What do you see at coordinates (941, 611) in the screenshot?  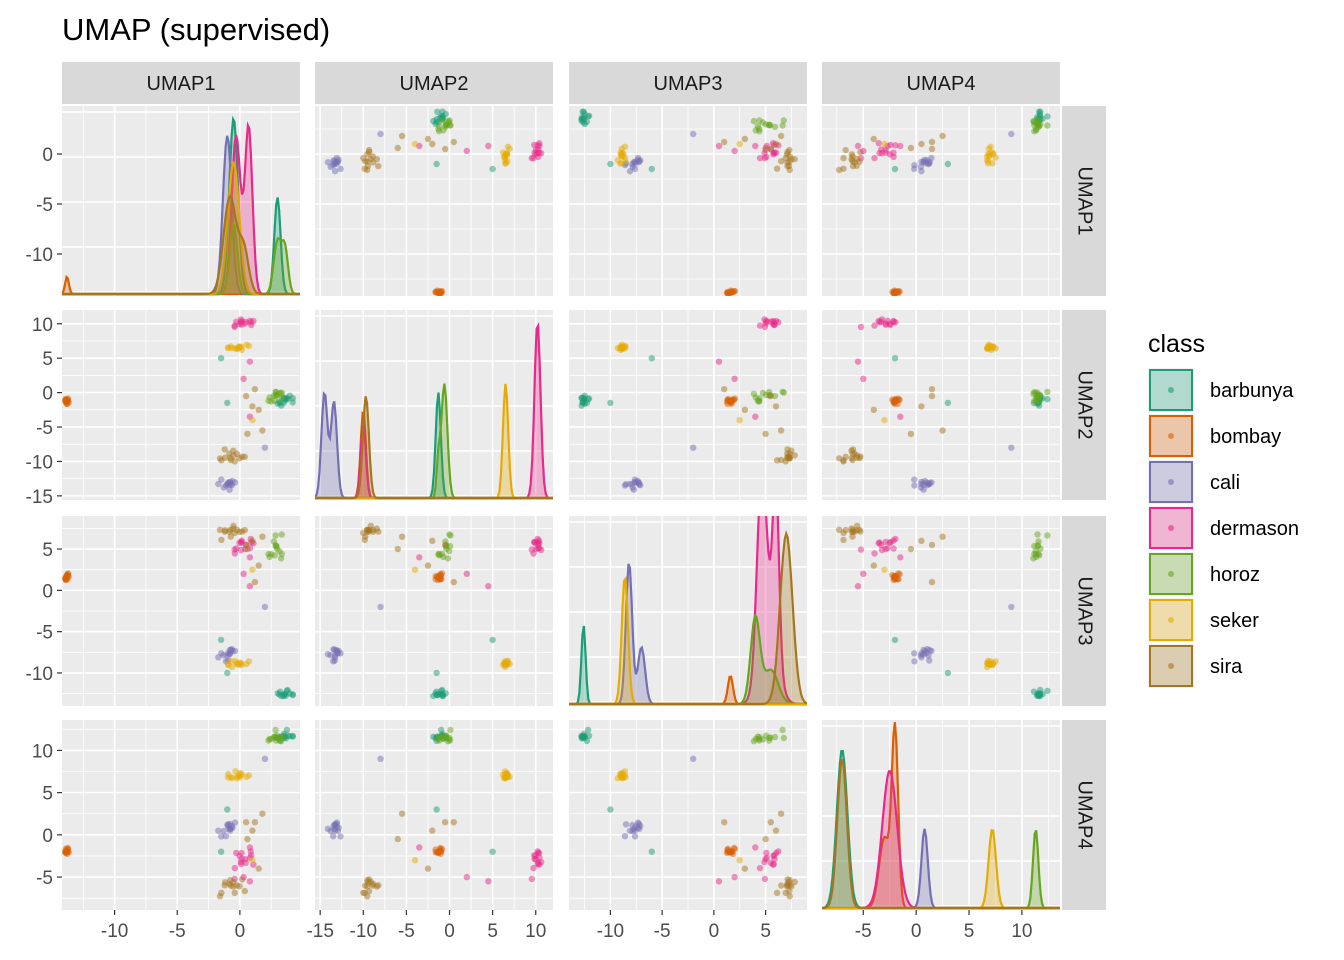 I see `panel-UMAP3-UMAP4` at bounding box center [941, 611].